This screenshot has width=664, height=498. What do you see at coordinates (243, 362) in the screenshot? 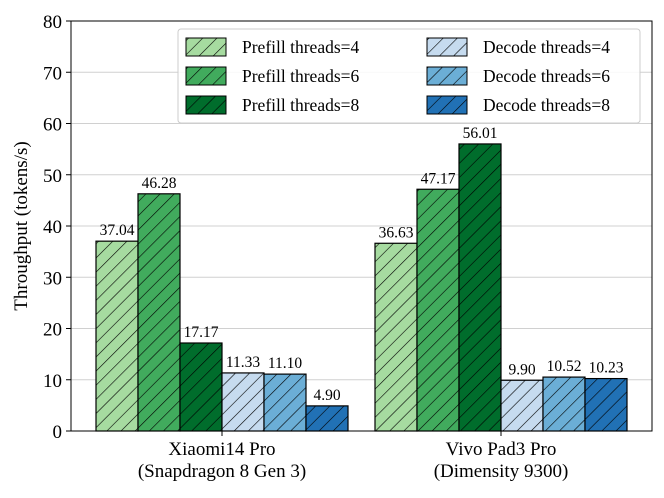
I see `data-label: 11.33` at bounding box center [243, 362].